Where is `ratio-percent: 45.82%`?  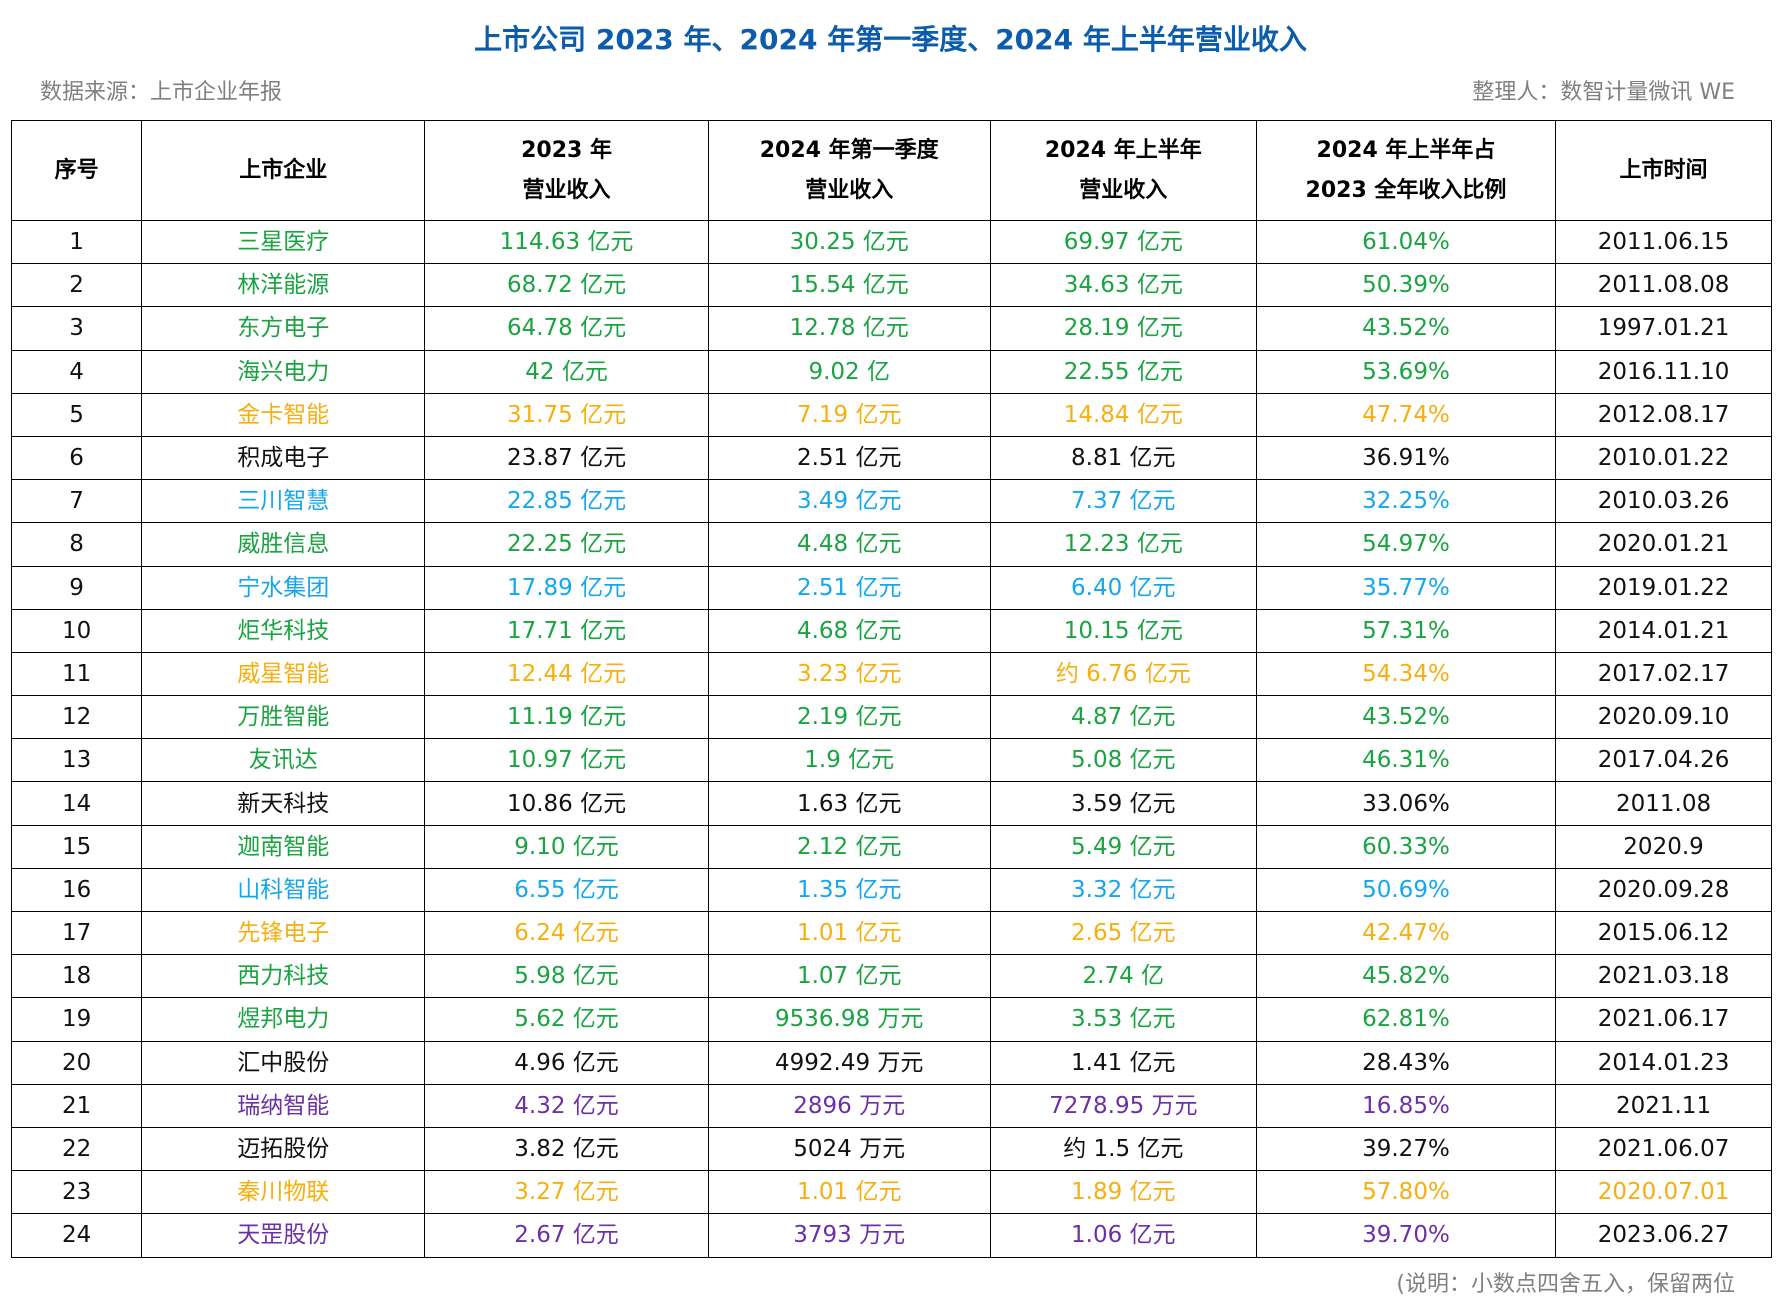 ratio-percent: 45.82% is located at coordinates (1406, 976).